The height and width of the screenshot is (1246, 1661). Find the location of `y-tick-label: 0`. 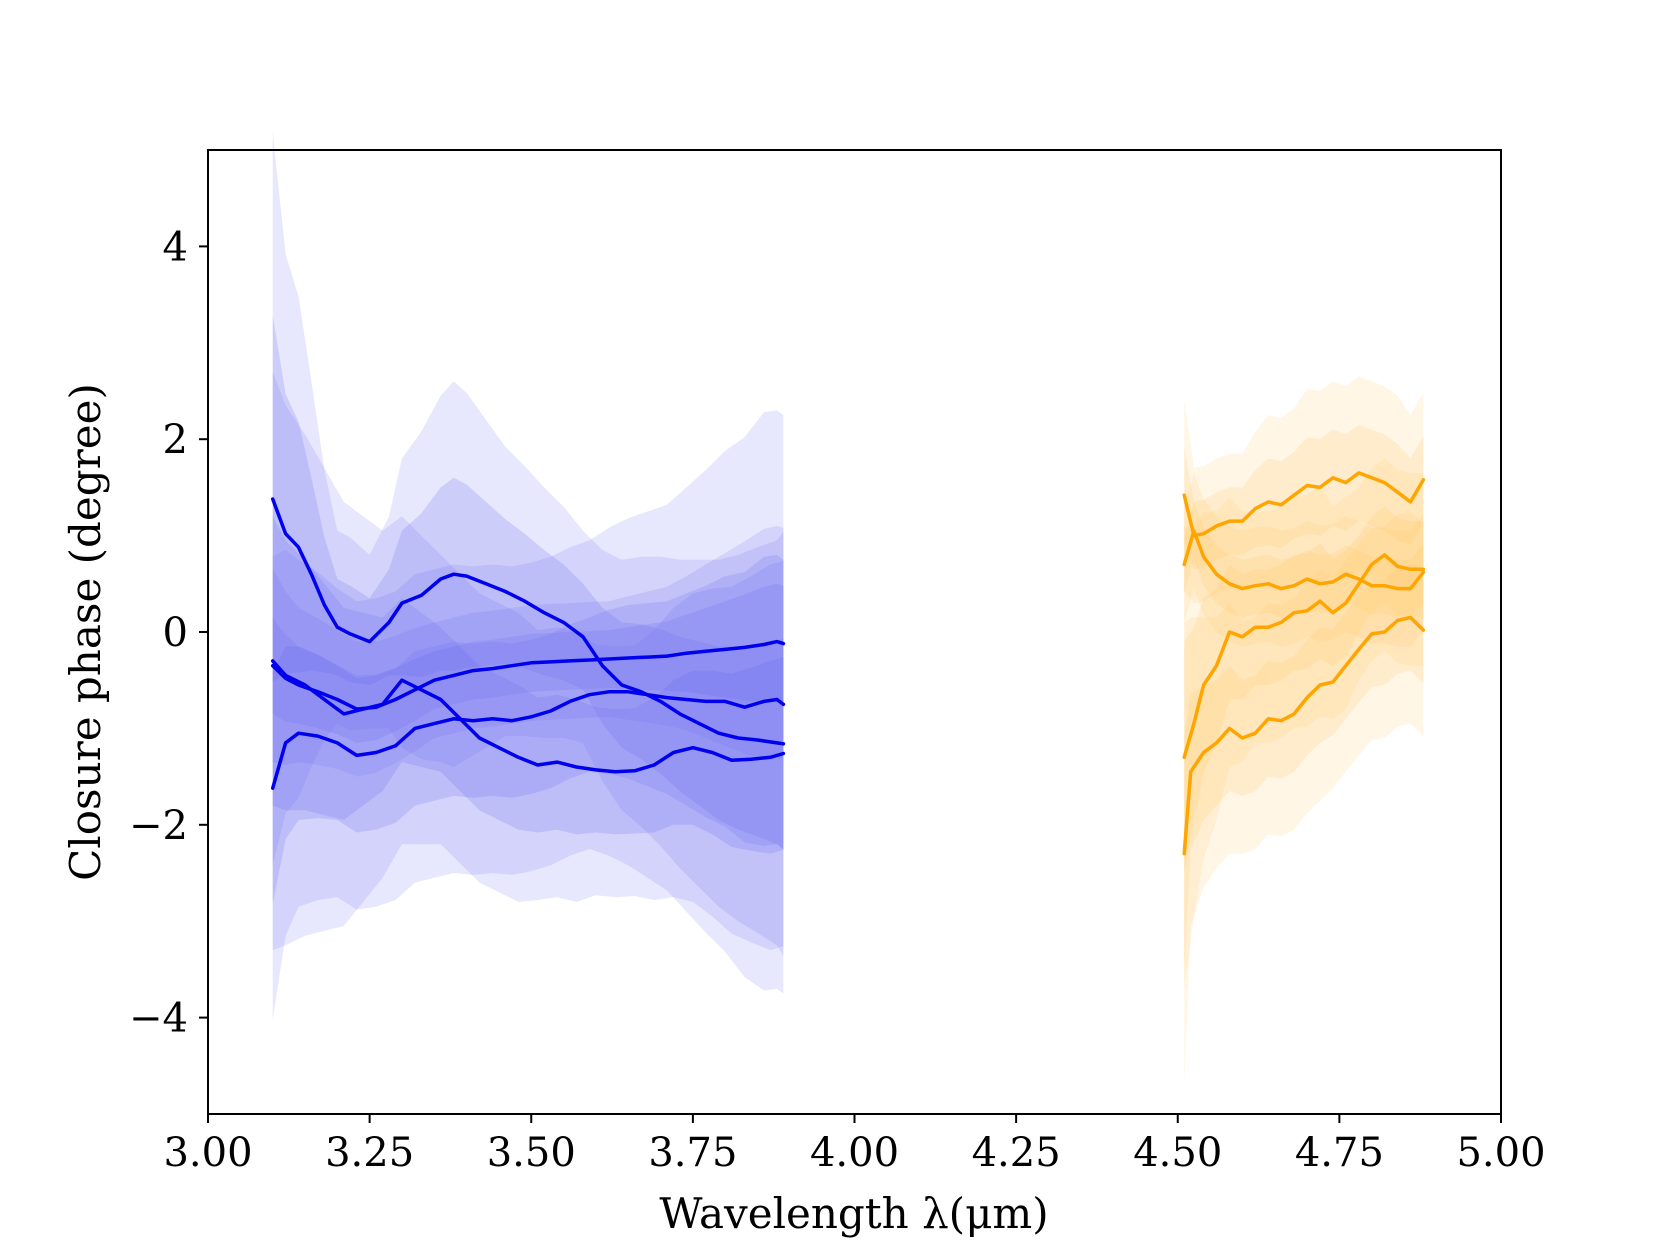

y-tick-label: 0 is located at coordinates (175, 633).